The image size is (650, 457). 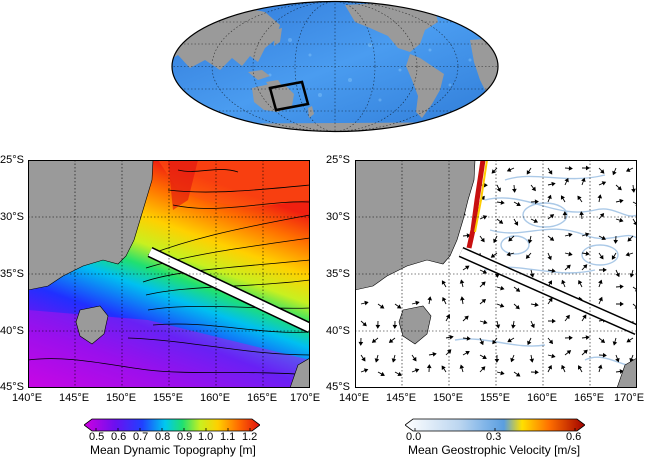 I want to click on left-lat-label: 30°S, so click(x=12, y=217).